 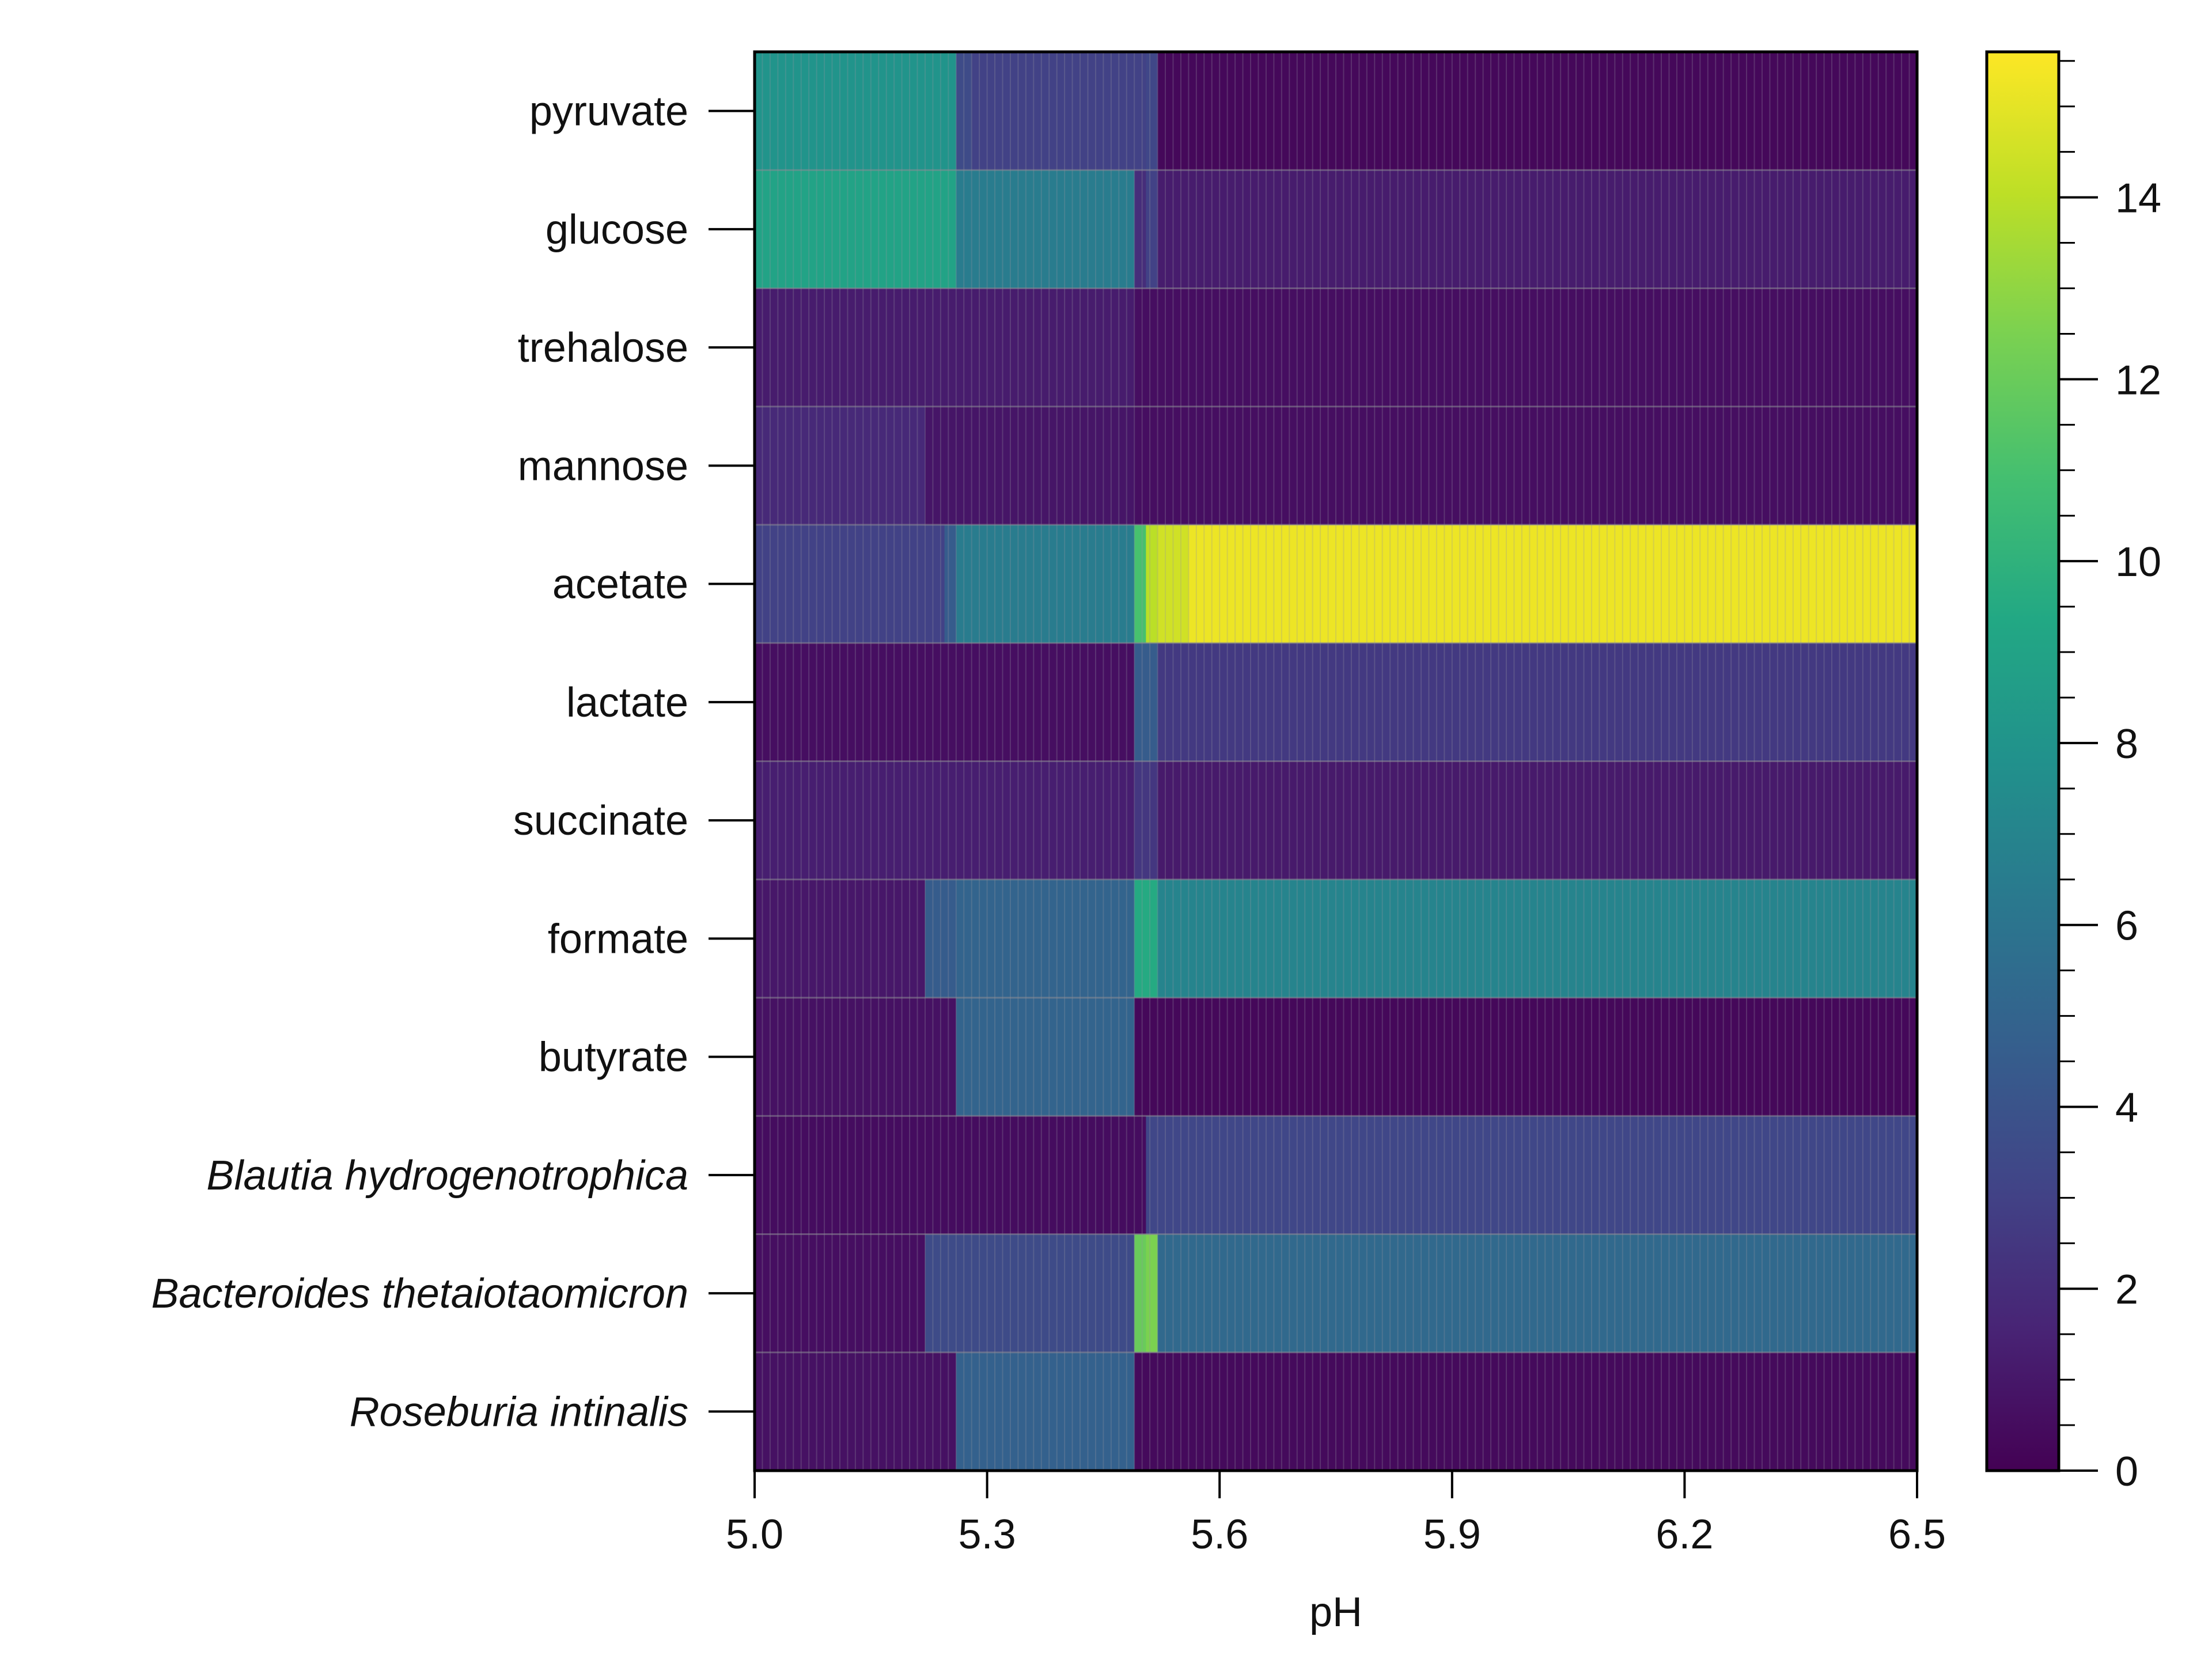 What do you see at coordinates (2023, 761) in the screenshot?
I see `colorbar-gradient` at bounding box center [2023, 761].